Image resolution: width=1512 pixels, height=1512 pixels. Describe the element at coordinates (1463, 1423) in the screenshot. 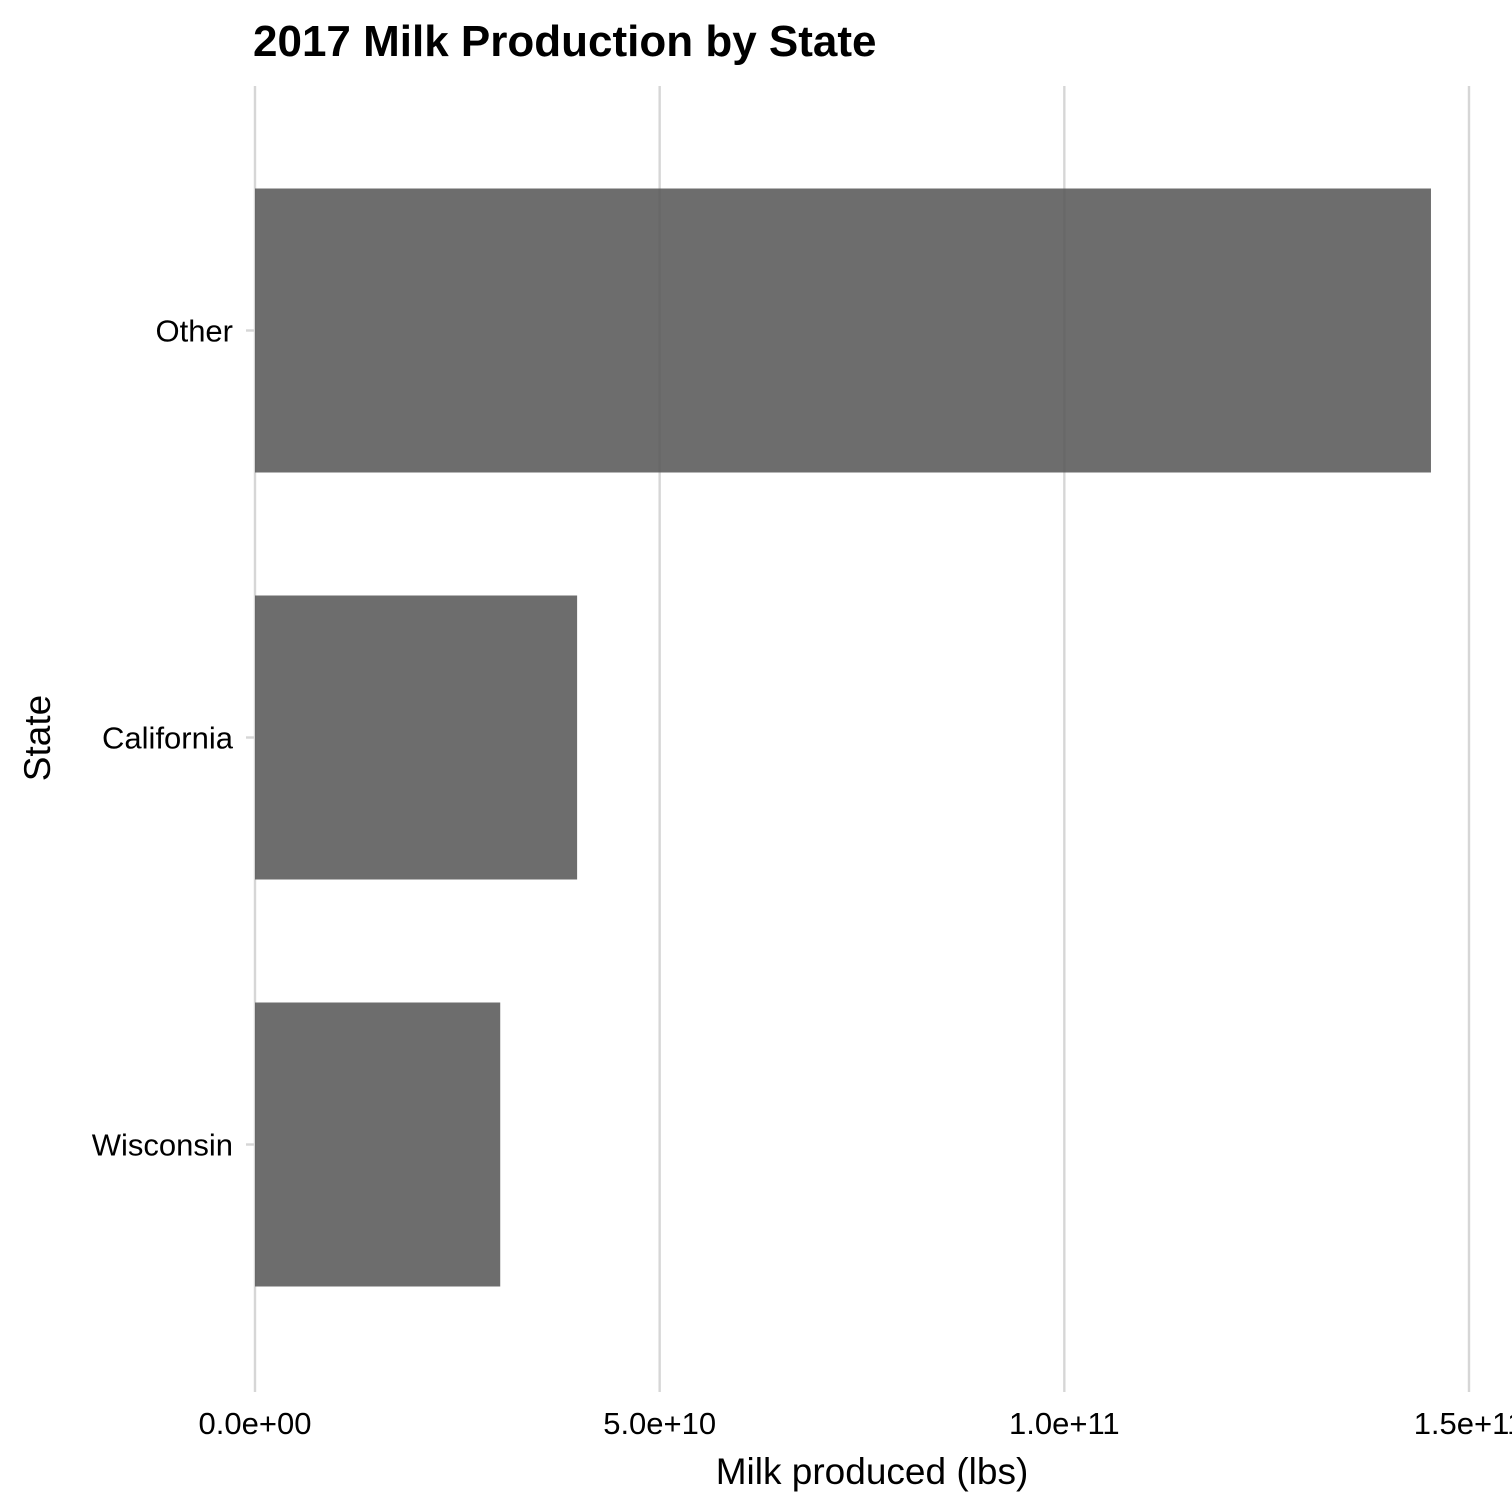

I see `x-tick-label: 1.5e+11` at that location.